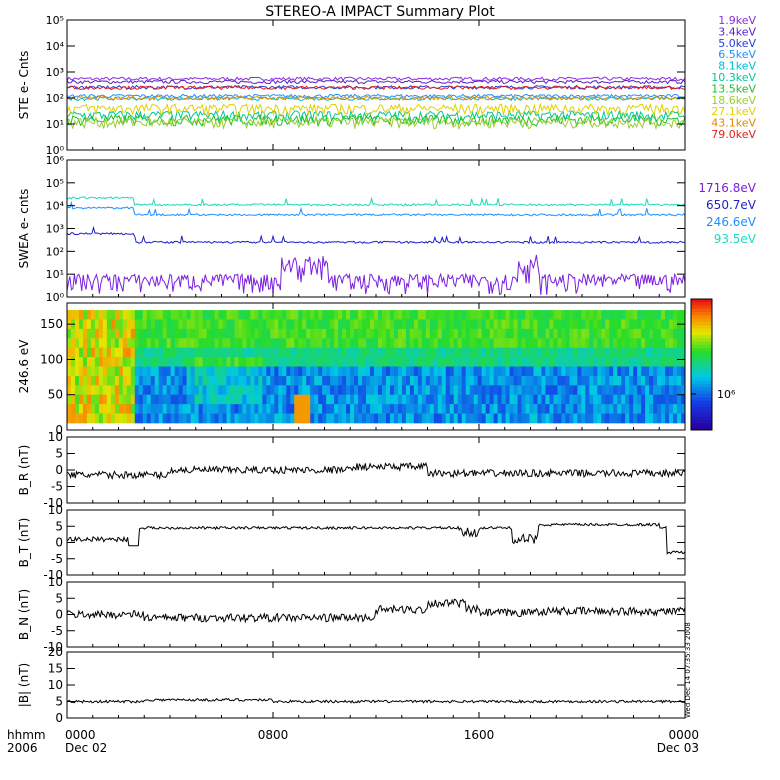 The width and height of the screenshot is (780, 780). What do you see at coordinates (376, 611) in the screenshot?
I see `bn-series-line` at bounding box center [376, 611].